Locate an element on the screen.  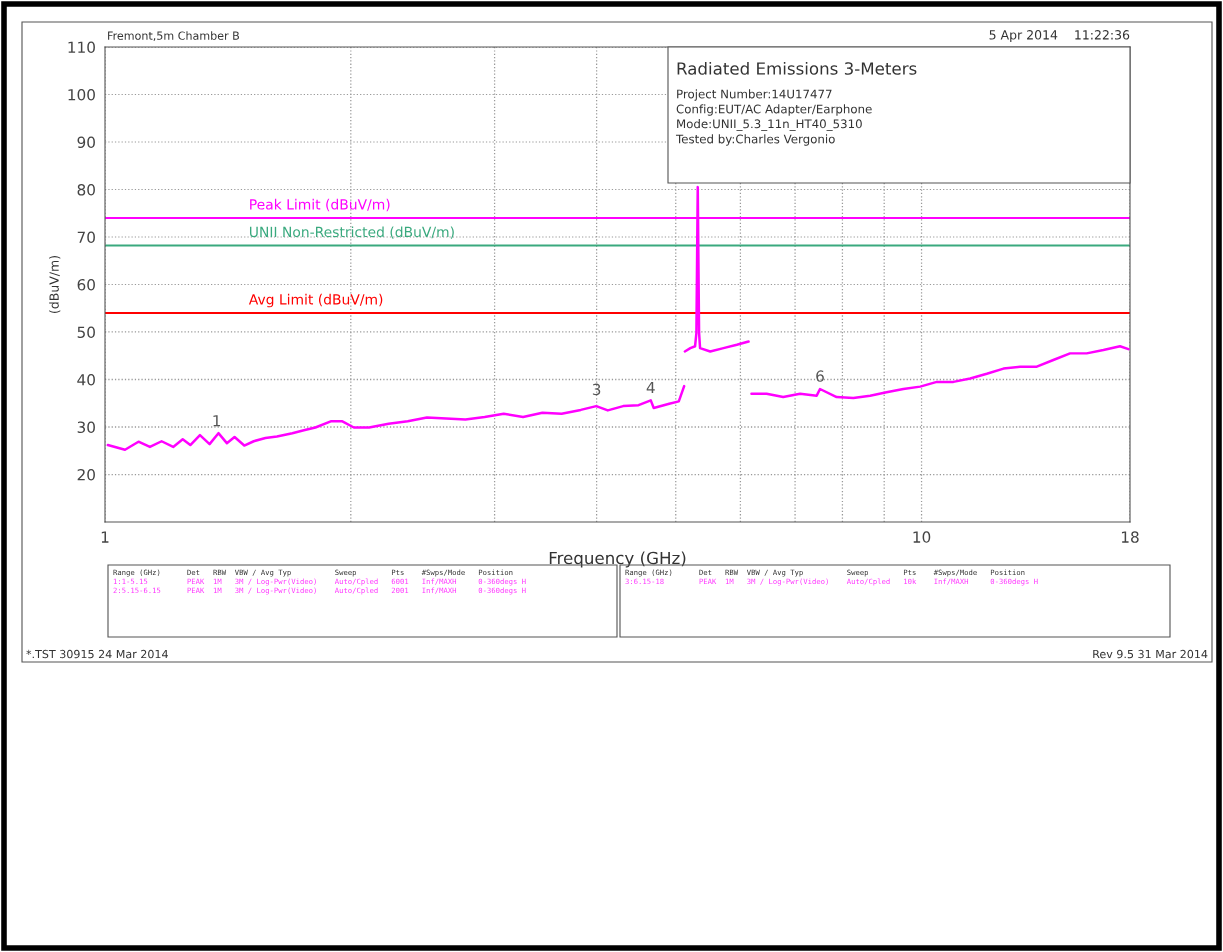
annotation: 3 is located at coordinates (596, 389).